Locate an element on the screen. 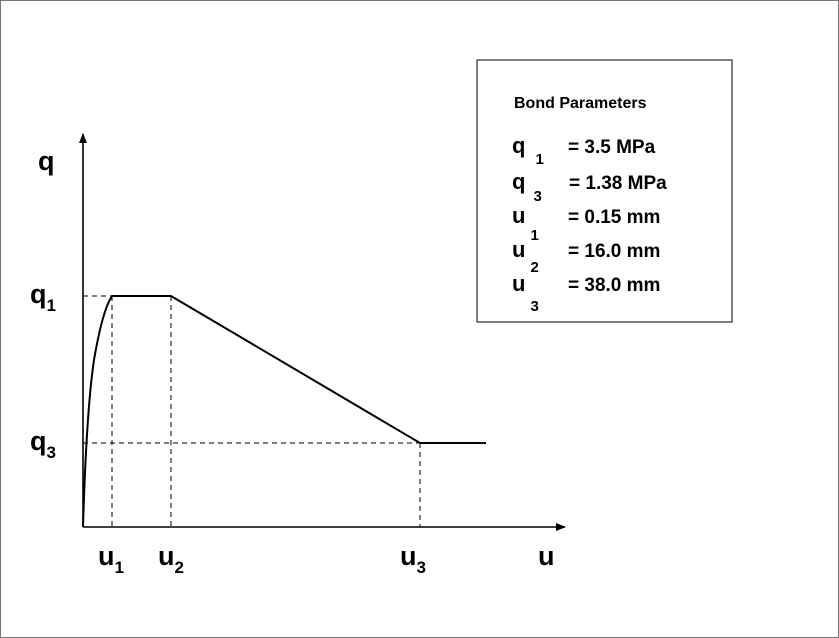 The height and width of the screenshot is (638, 839). q1-tick-label: q1 is located at coordinates (43, 297).